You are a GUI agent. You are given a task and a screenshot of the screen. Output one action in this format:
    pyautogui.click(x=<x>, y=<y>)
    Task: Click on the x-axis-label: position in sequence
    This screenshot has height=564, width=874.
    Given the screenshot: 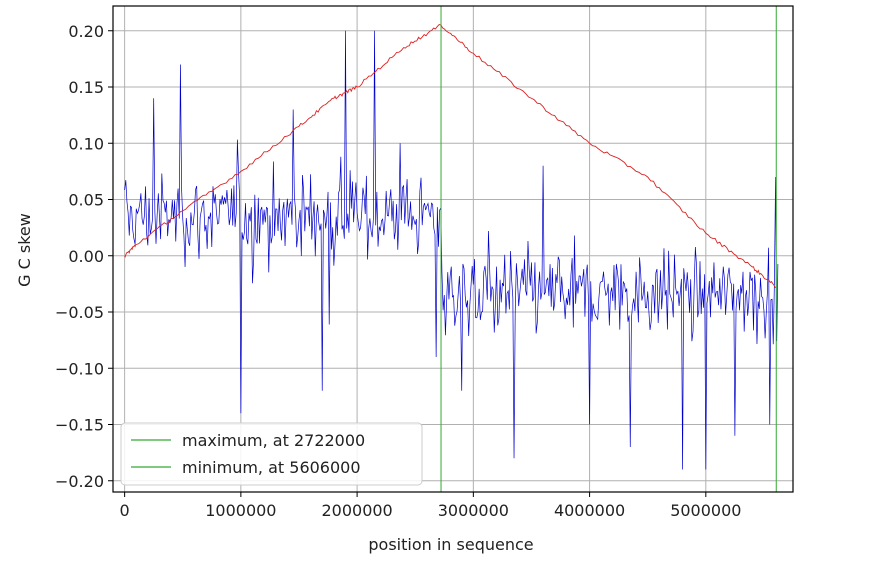 What is the action you would take?
    pyautogui.click(x=450, y=544)
    